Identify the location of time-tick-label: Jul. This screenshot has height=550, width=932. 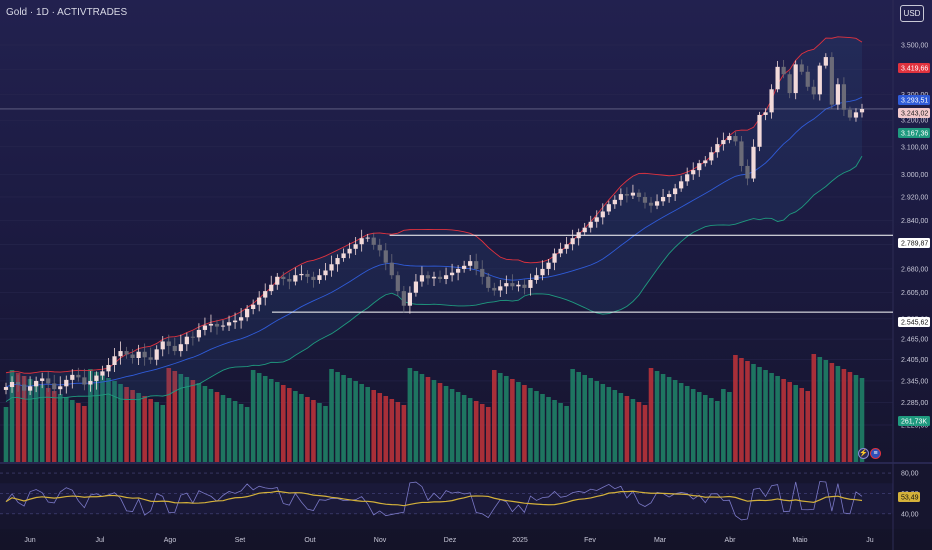
(100, 540).